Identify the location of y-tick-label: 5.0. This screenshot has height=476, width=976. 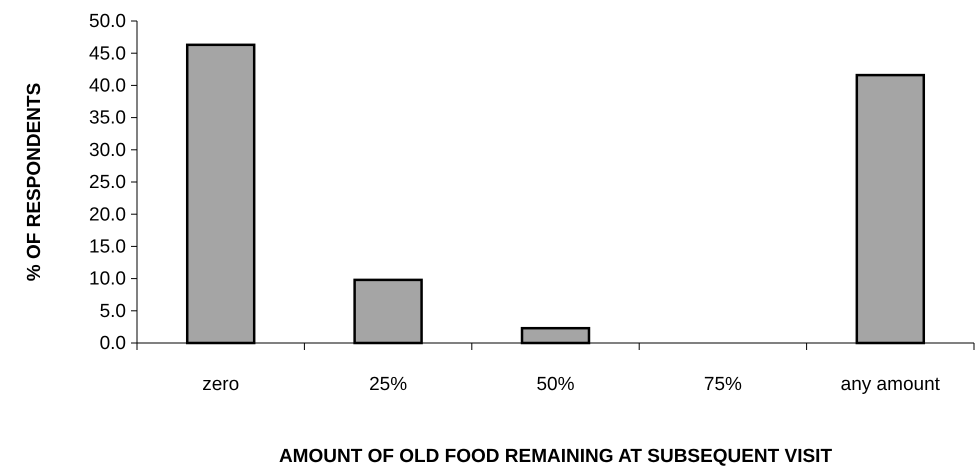
(113, 311).